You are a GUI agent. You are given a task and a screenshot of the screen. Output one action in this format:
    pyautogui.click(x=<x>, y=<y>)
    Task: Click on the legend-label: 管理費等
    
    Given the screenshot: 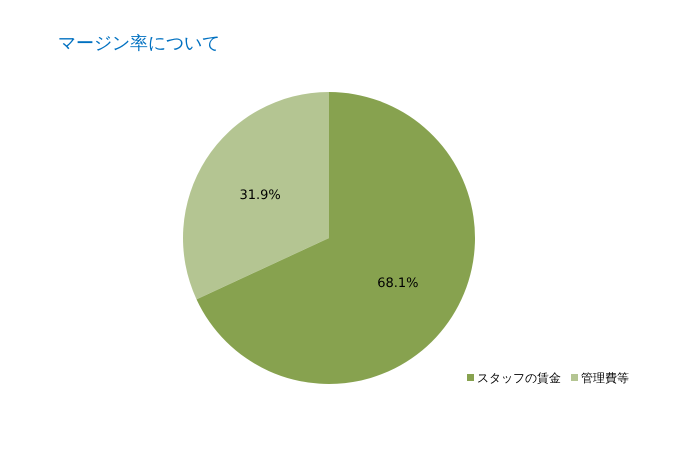 What is the action you would take?
    pyautogui.click(x=605, y=378)
    